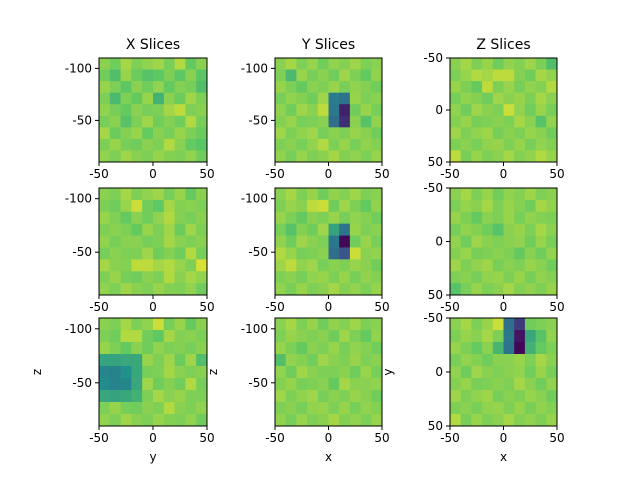 The image size is (640, 480). Describe the element at coordinates (78, 68) in the screenshot. I see `y-tick-label: -100` at that location.